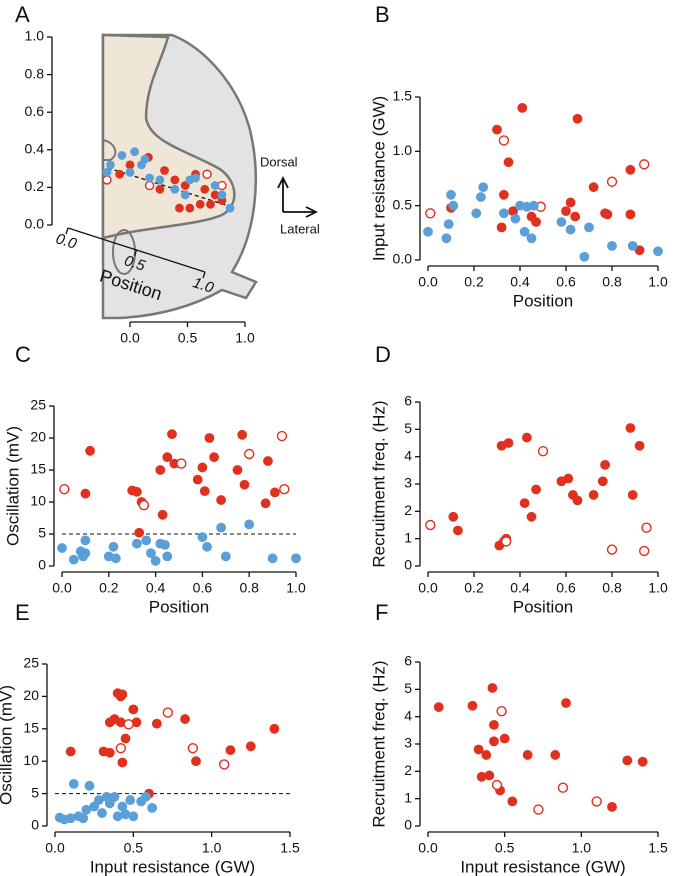 This screenshot has width=680, height=876. What do you see at coordinates (378, 178) in the screenshot?
I see `y-axis-label: Input resistance (GW)` at bounding box center [378, 178].